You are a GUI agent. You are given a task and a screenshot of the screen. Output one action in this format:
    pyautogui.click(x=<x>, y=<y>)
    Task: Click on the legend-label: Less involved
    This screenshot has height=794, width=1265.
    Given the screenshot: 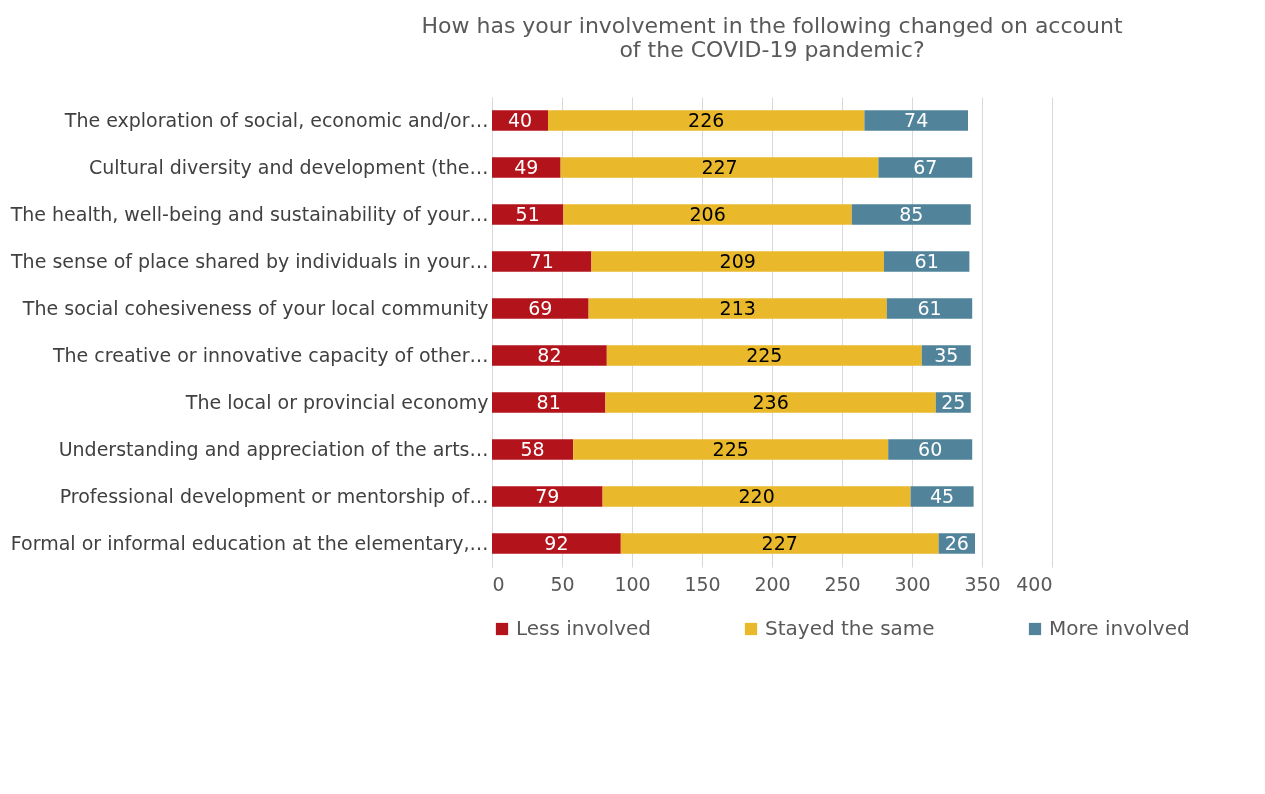 What is the action you would take?
    pyautogui.click(x=583, y=628)
    